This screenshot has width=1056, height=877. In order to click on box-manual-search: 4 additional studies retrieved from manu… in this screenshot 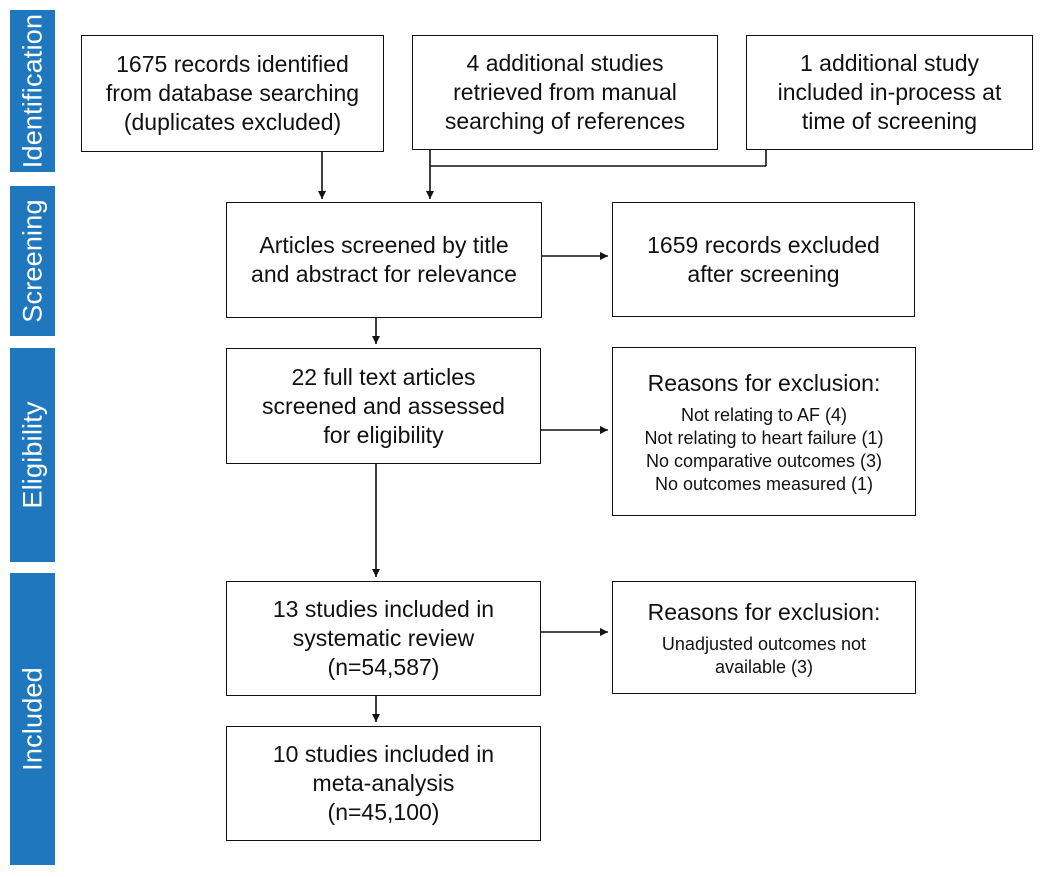, I will do `click(565, 92)`.